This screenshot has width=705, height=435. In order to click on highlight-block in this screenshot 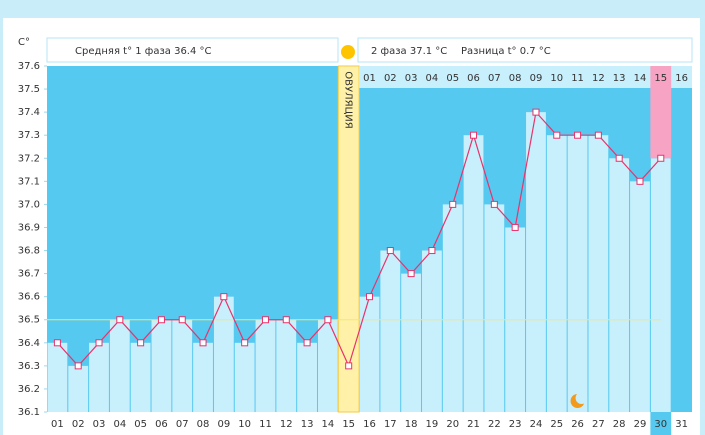, I will do `click(661, 112)`.